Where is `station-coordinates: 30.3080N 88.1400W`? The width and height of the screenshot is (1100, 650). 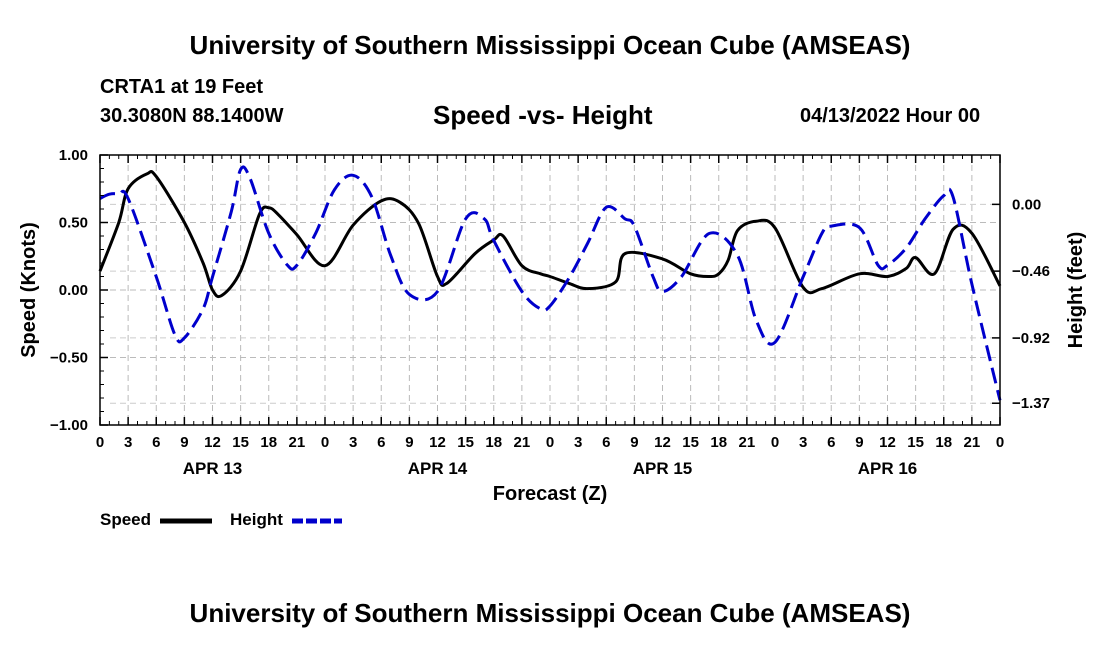 station-coordinates: 30.3080N 88.1400W is located at coordinates (192, 116).